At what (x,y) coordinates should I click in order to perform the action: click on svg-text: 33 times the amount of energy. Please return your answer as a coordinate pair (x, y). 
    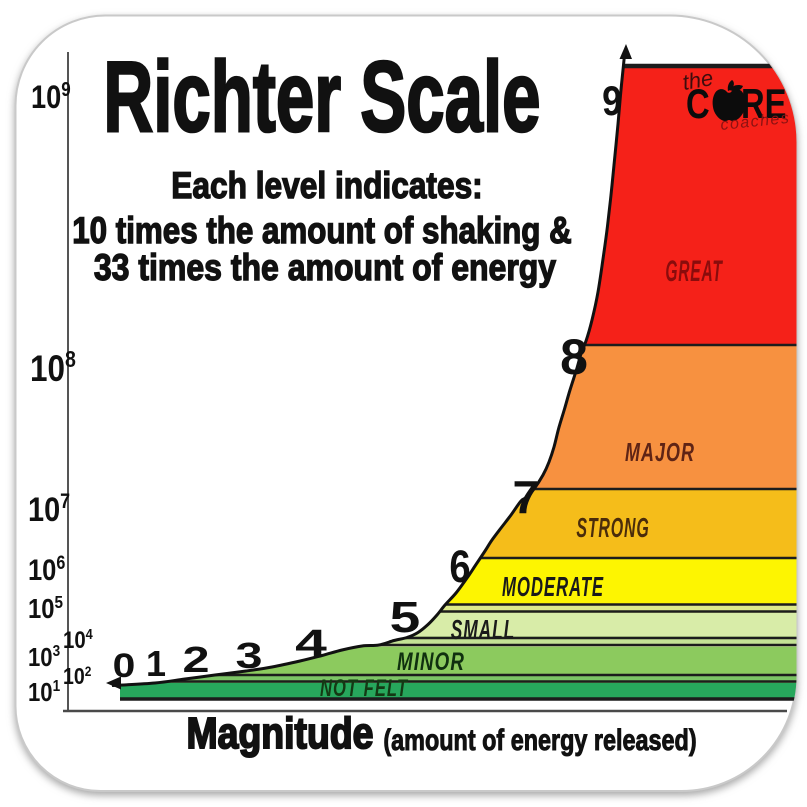
    Looking at the image, I should click on (325, 268).